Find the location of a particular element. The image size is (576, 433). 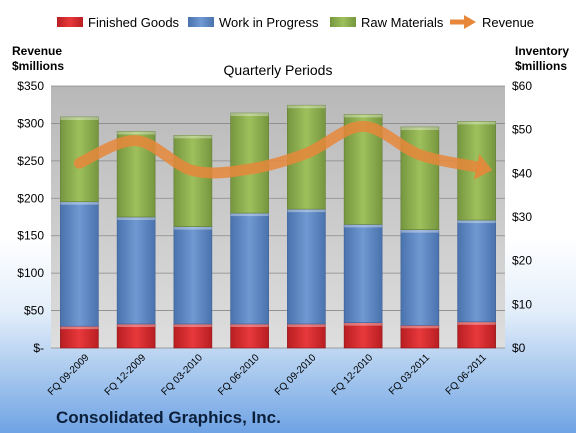

right-tick-label: $30 is located at coordinates (522, 217).